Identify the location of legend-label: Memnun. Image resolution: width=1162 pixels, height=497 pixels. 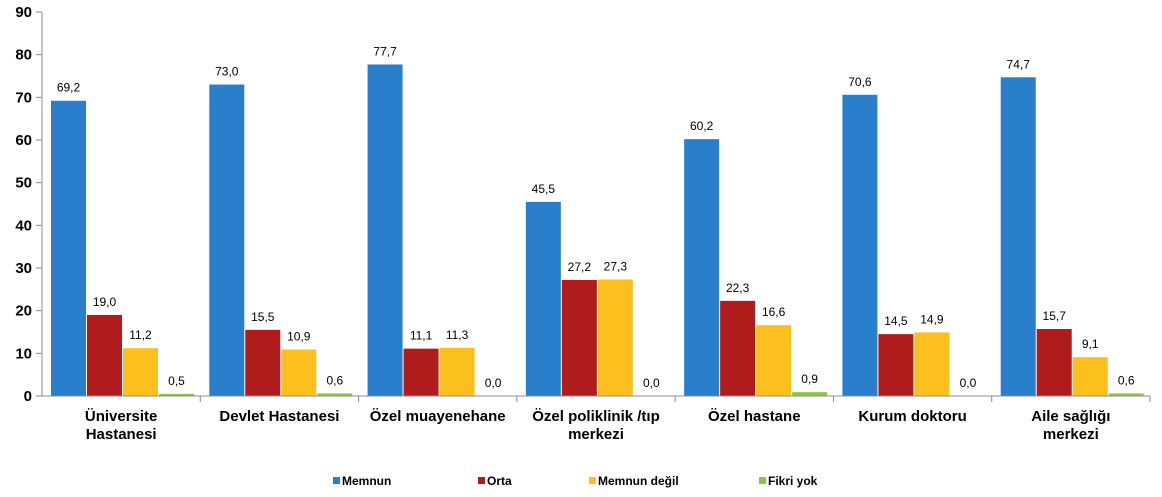
(366, 481).